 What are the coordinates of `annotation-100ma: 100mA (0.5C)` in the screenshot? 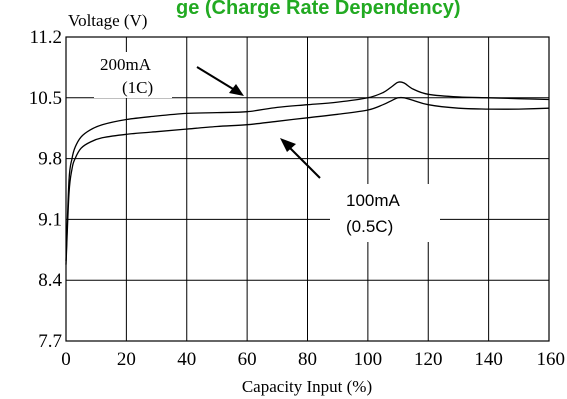 It's located at (360, 190).